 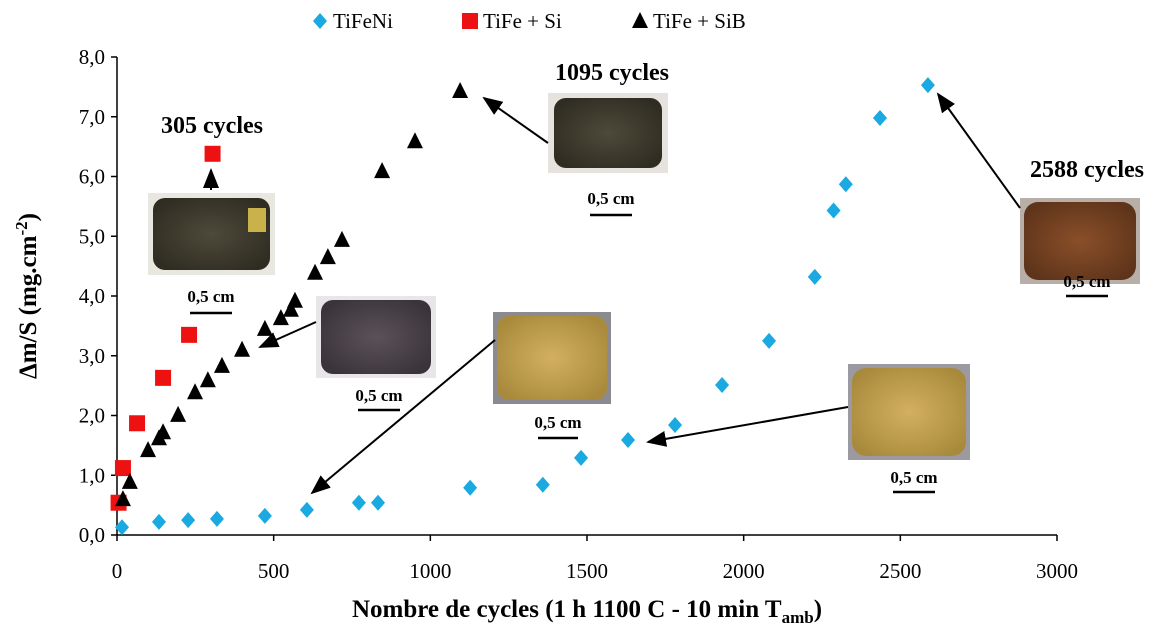 What do you see at coordinates (612, 73) in the screenshot?
I see `annotation: 1095 cycles` at bounding box center [612, 73].